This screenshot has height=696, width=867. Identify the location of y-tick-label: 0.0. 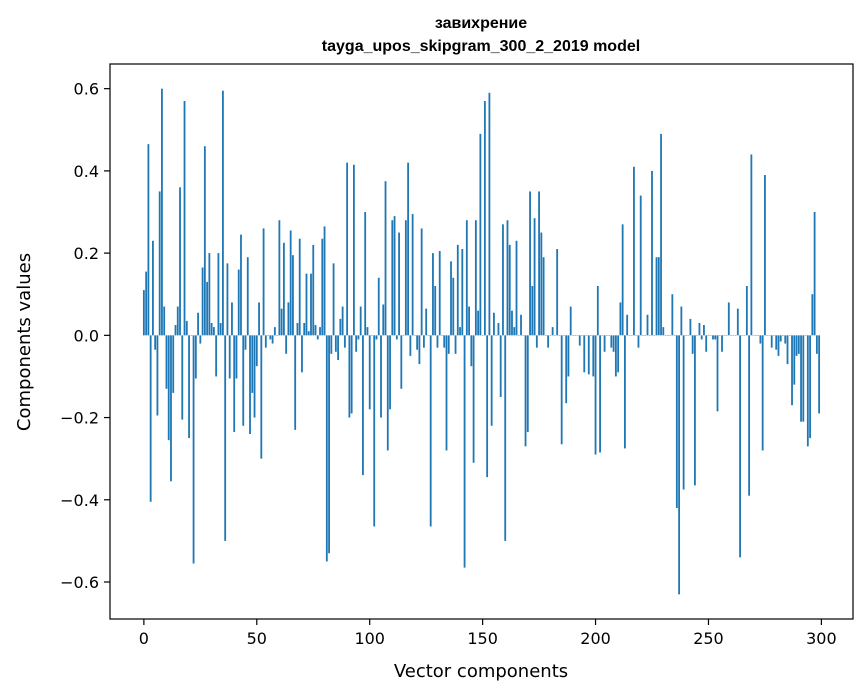
(86, 335).